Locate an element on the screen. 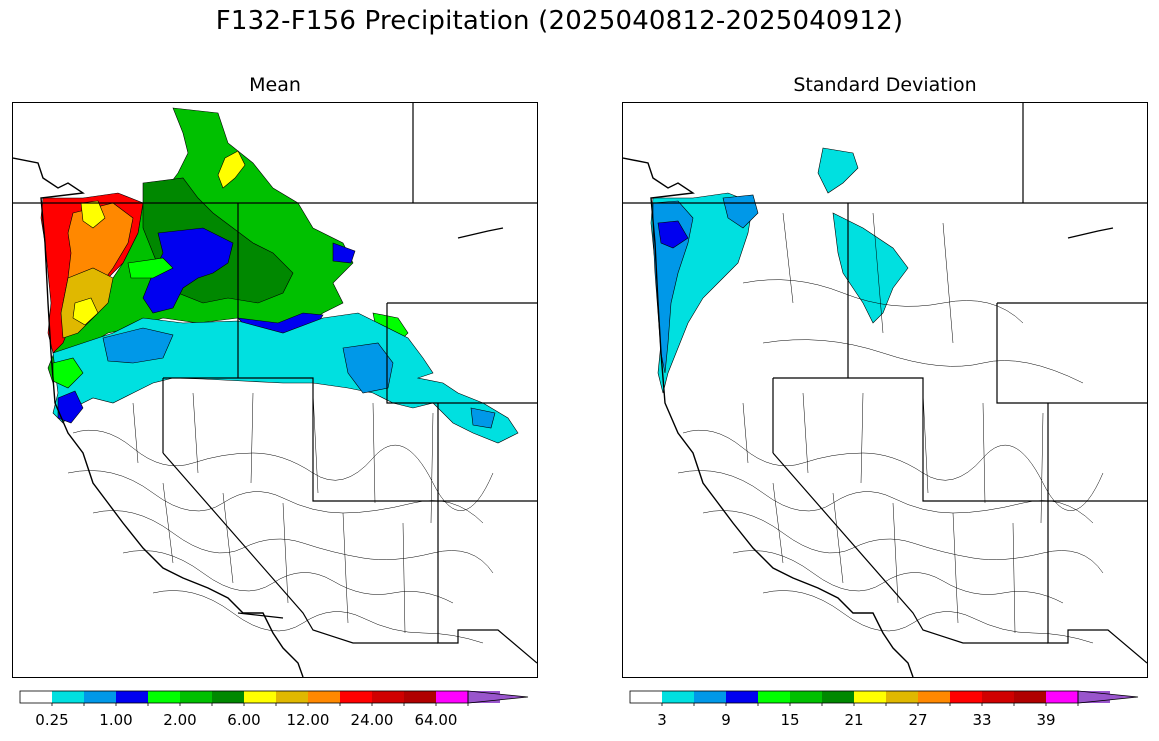 The width and height of the screenshot is (1159, 741). colorbar-tick-label: 27 is located at coordinates (918, 720).